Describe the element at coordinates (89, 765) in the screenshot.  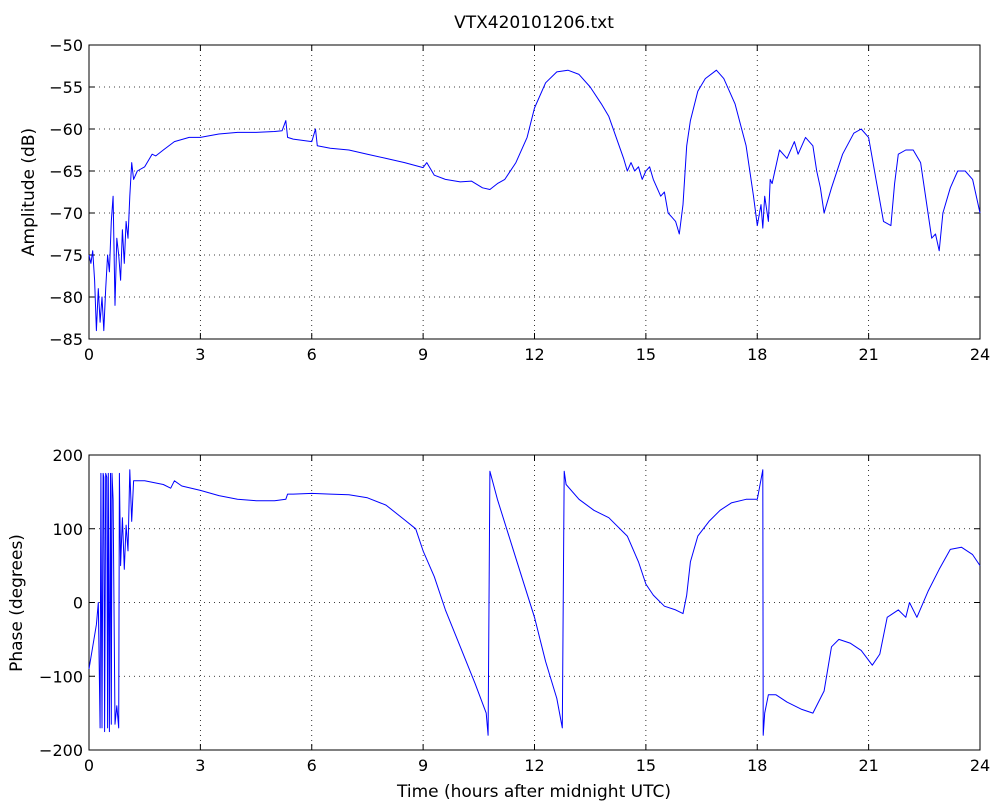
I see `phase-x-tick-label: 0` at that location.